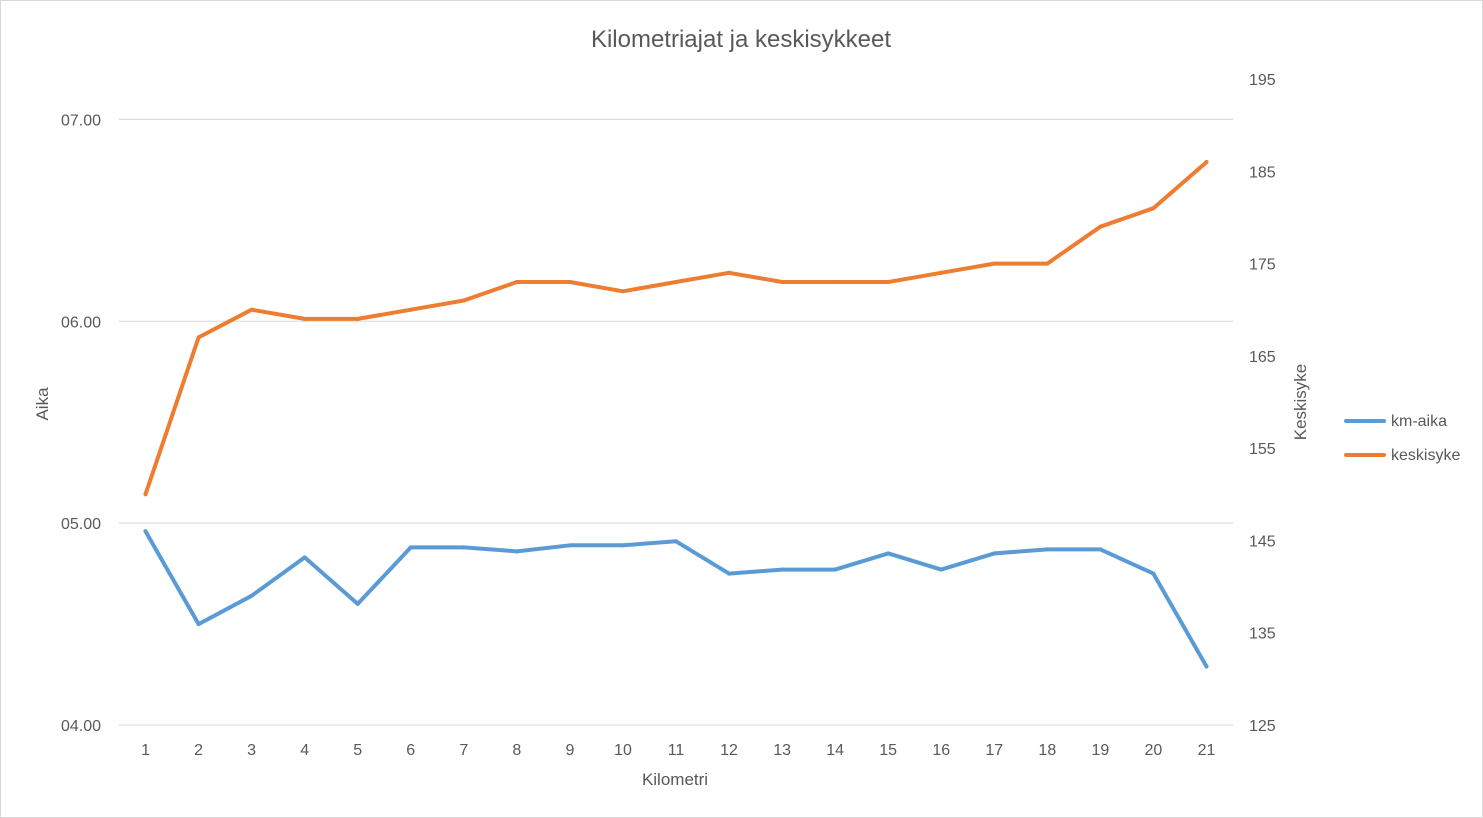 The height and width of the screenshot is (818, 1483). Describe the element at coordinates (1300, 402) in the screenshot. I see `right-axis-title: Keskisyke` at that location.